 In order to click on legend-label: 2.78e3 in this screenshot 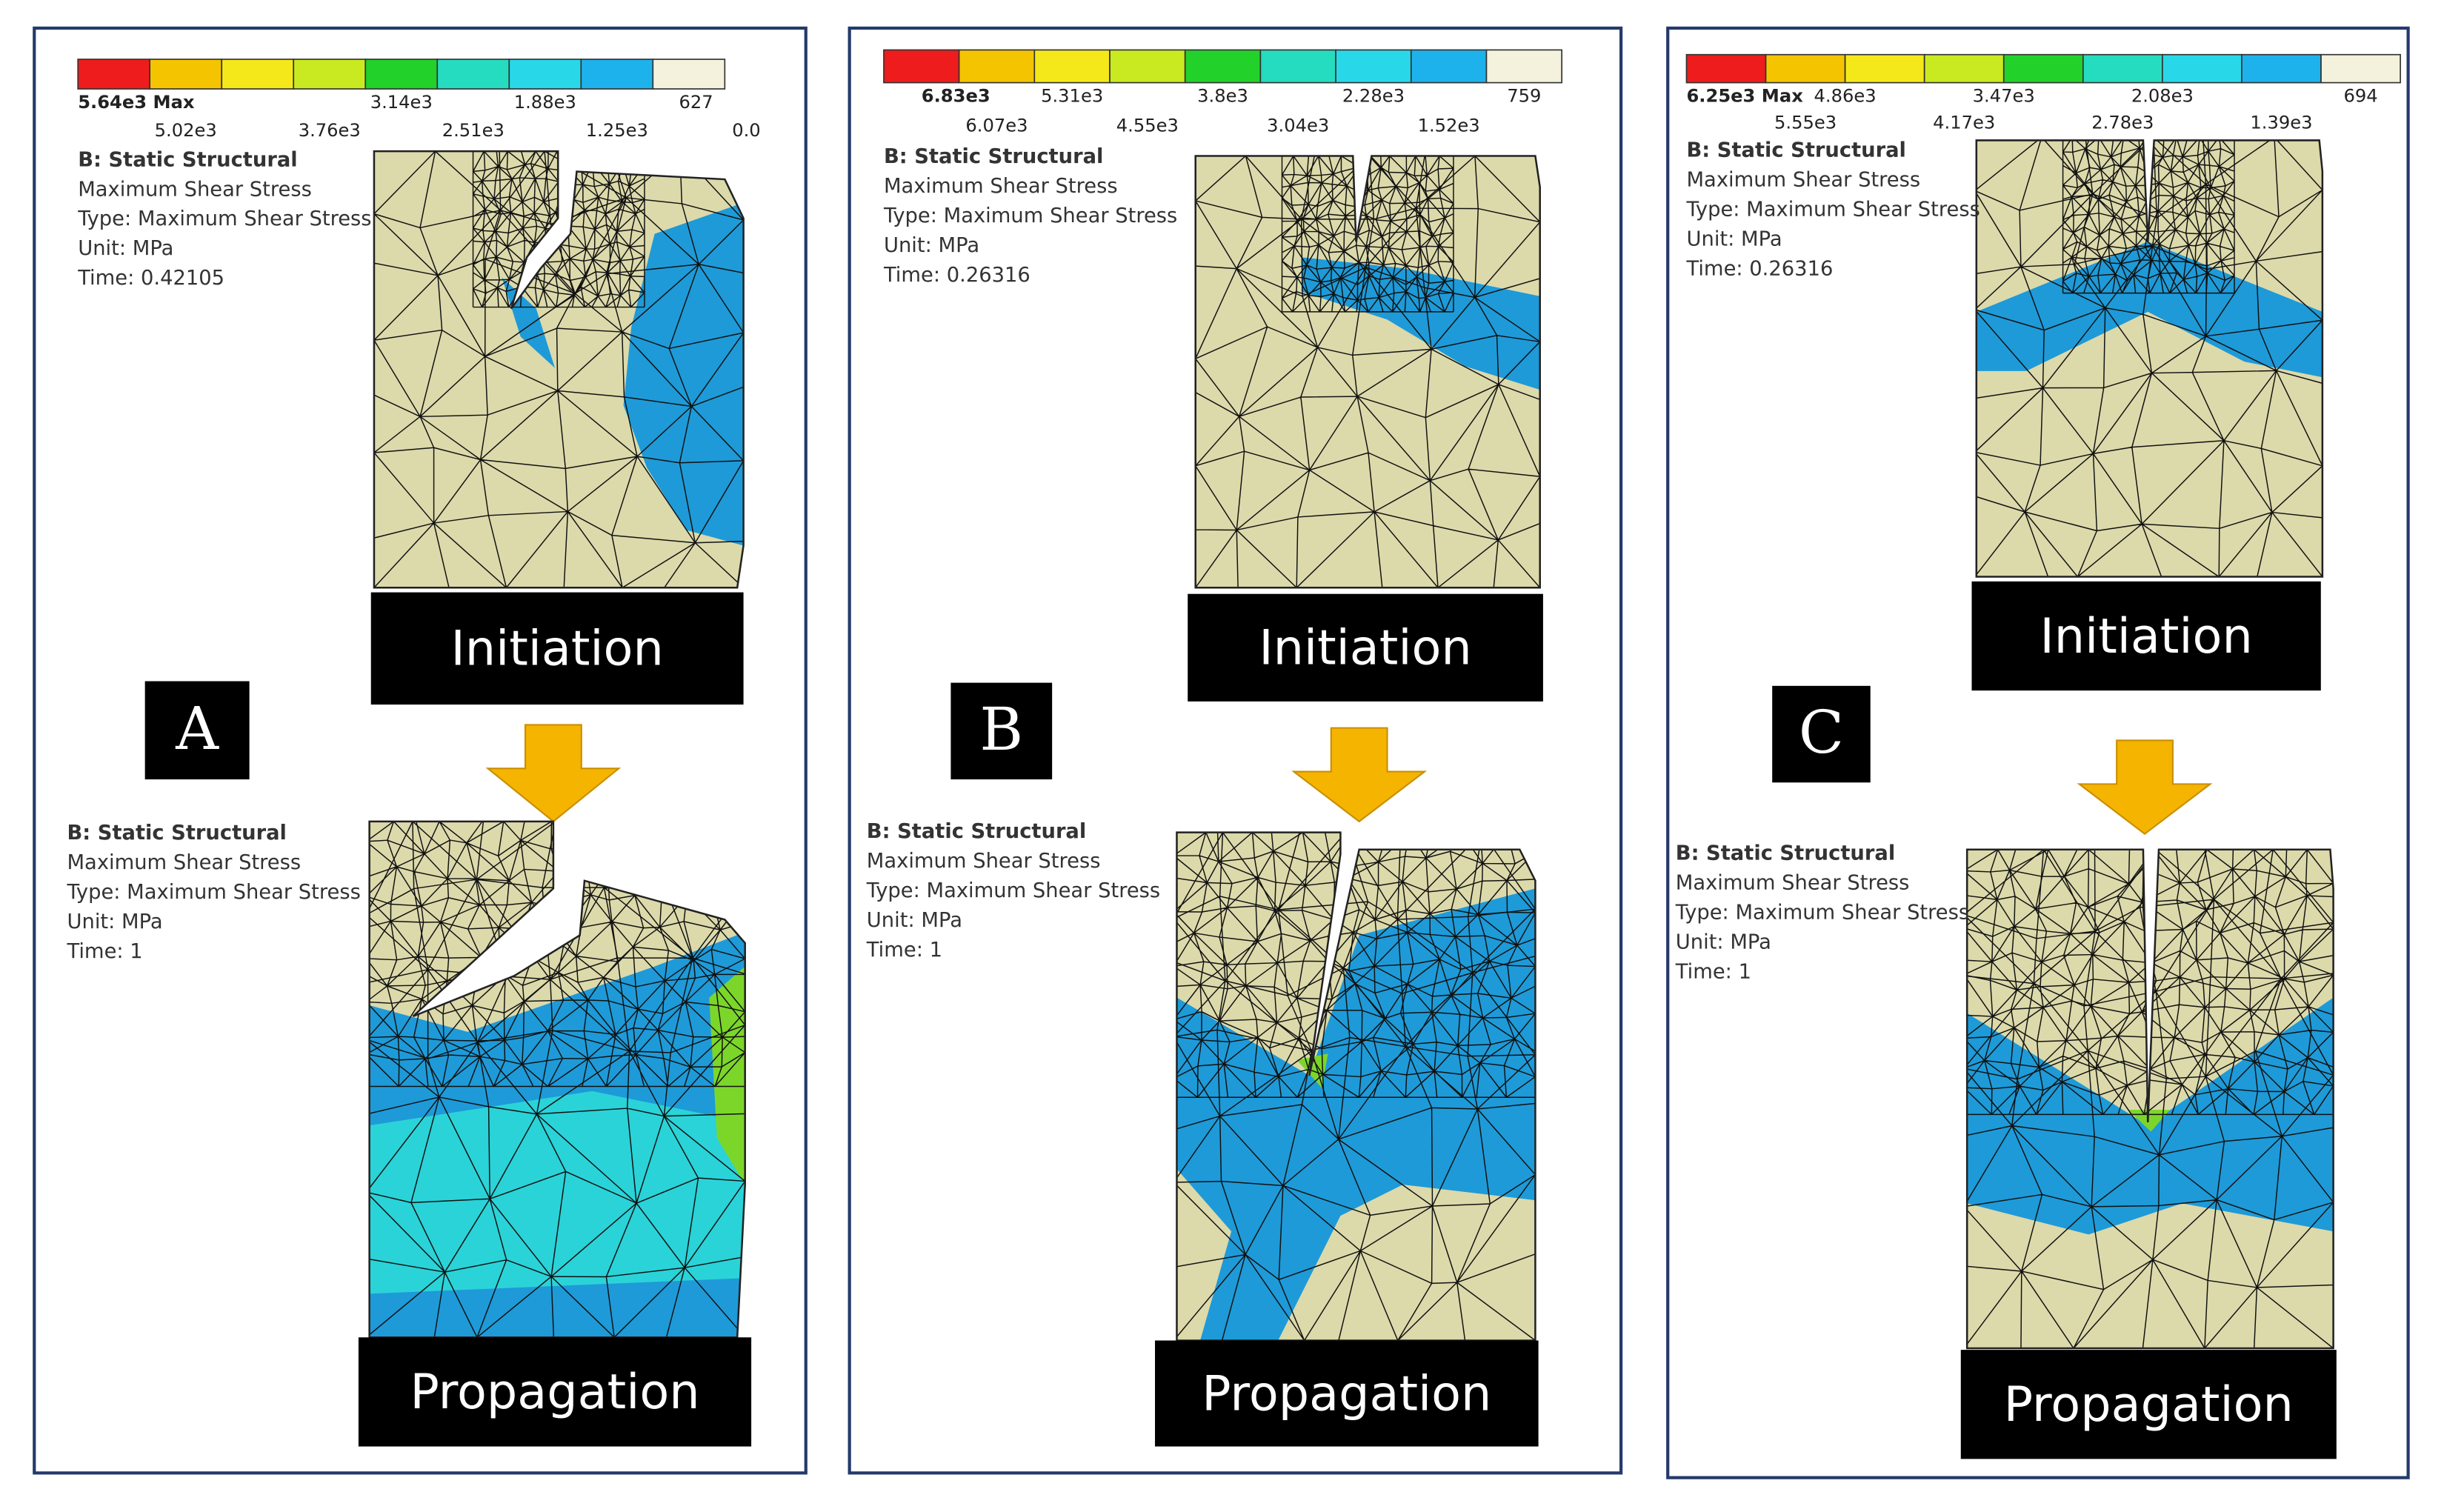, I will do `click(2122, 123)`.